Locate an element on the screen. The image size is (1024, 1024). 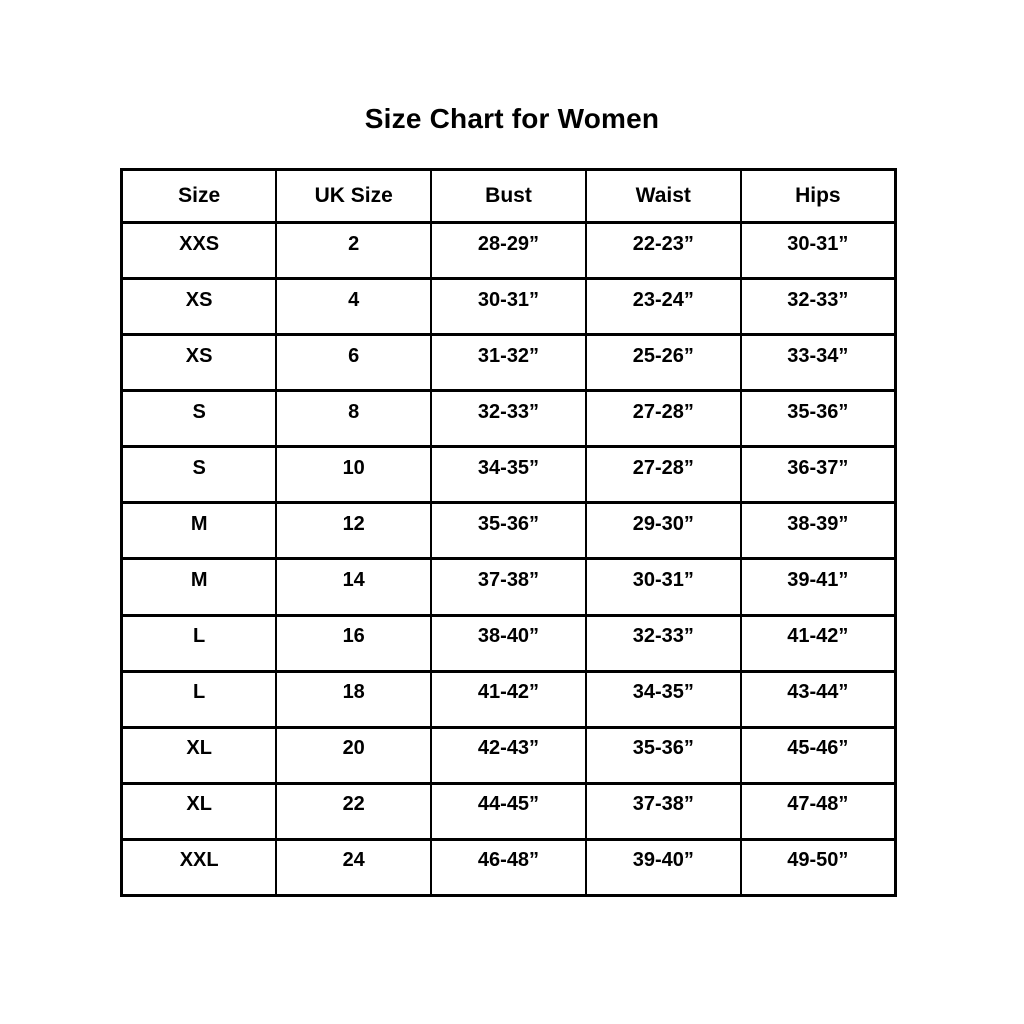
cell-bust: 32-33” is located at coordinates (508, 419).